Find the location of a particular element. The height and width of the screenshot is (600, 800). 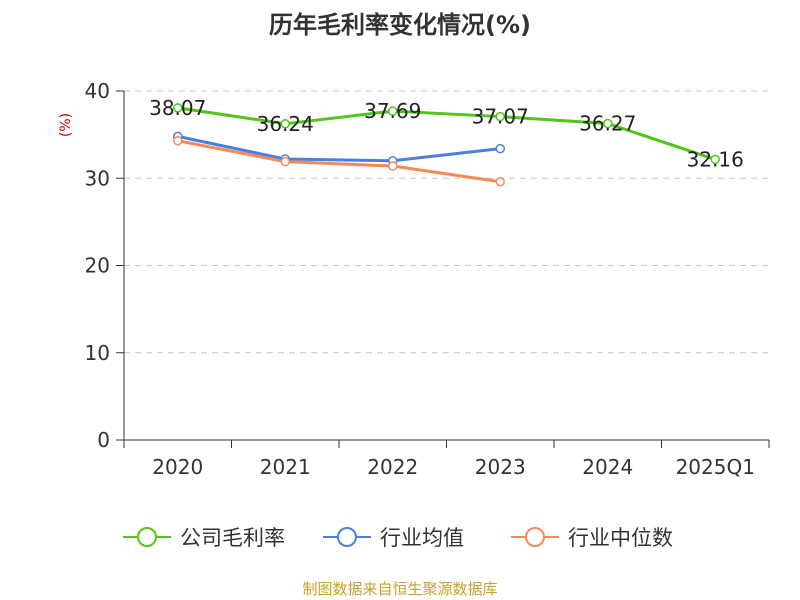

y-axis-unit: (%) is located at coordinates (66, 125).